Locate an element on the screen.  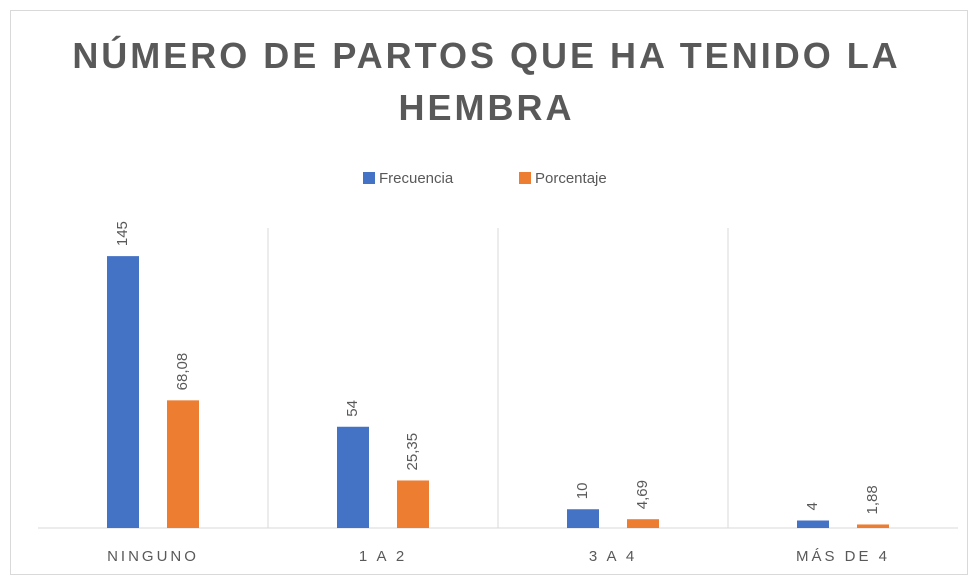
data-label: 4 is located at coordinates (812, 506).